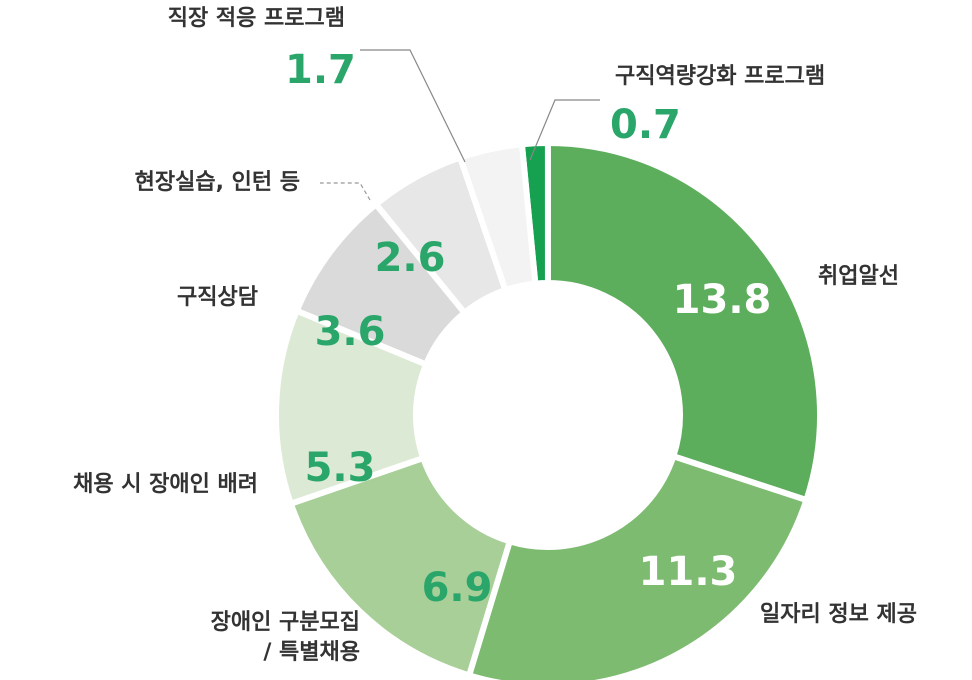  Describe the element at coordinates (285, 637) in the screenshot. I see `category-label: 장애인 구분모집 / 특별채용` at that location.